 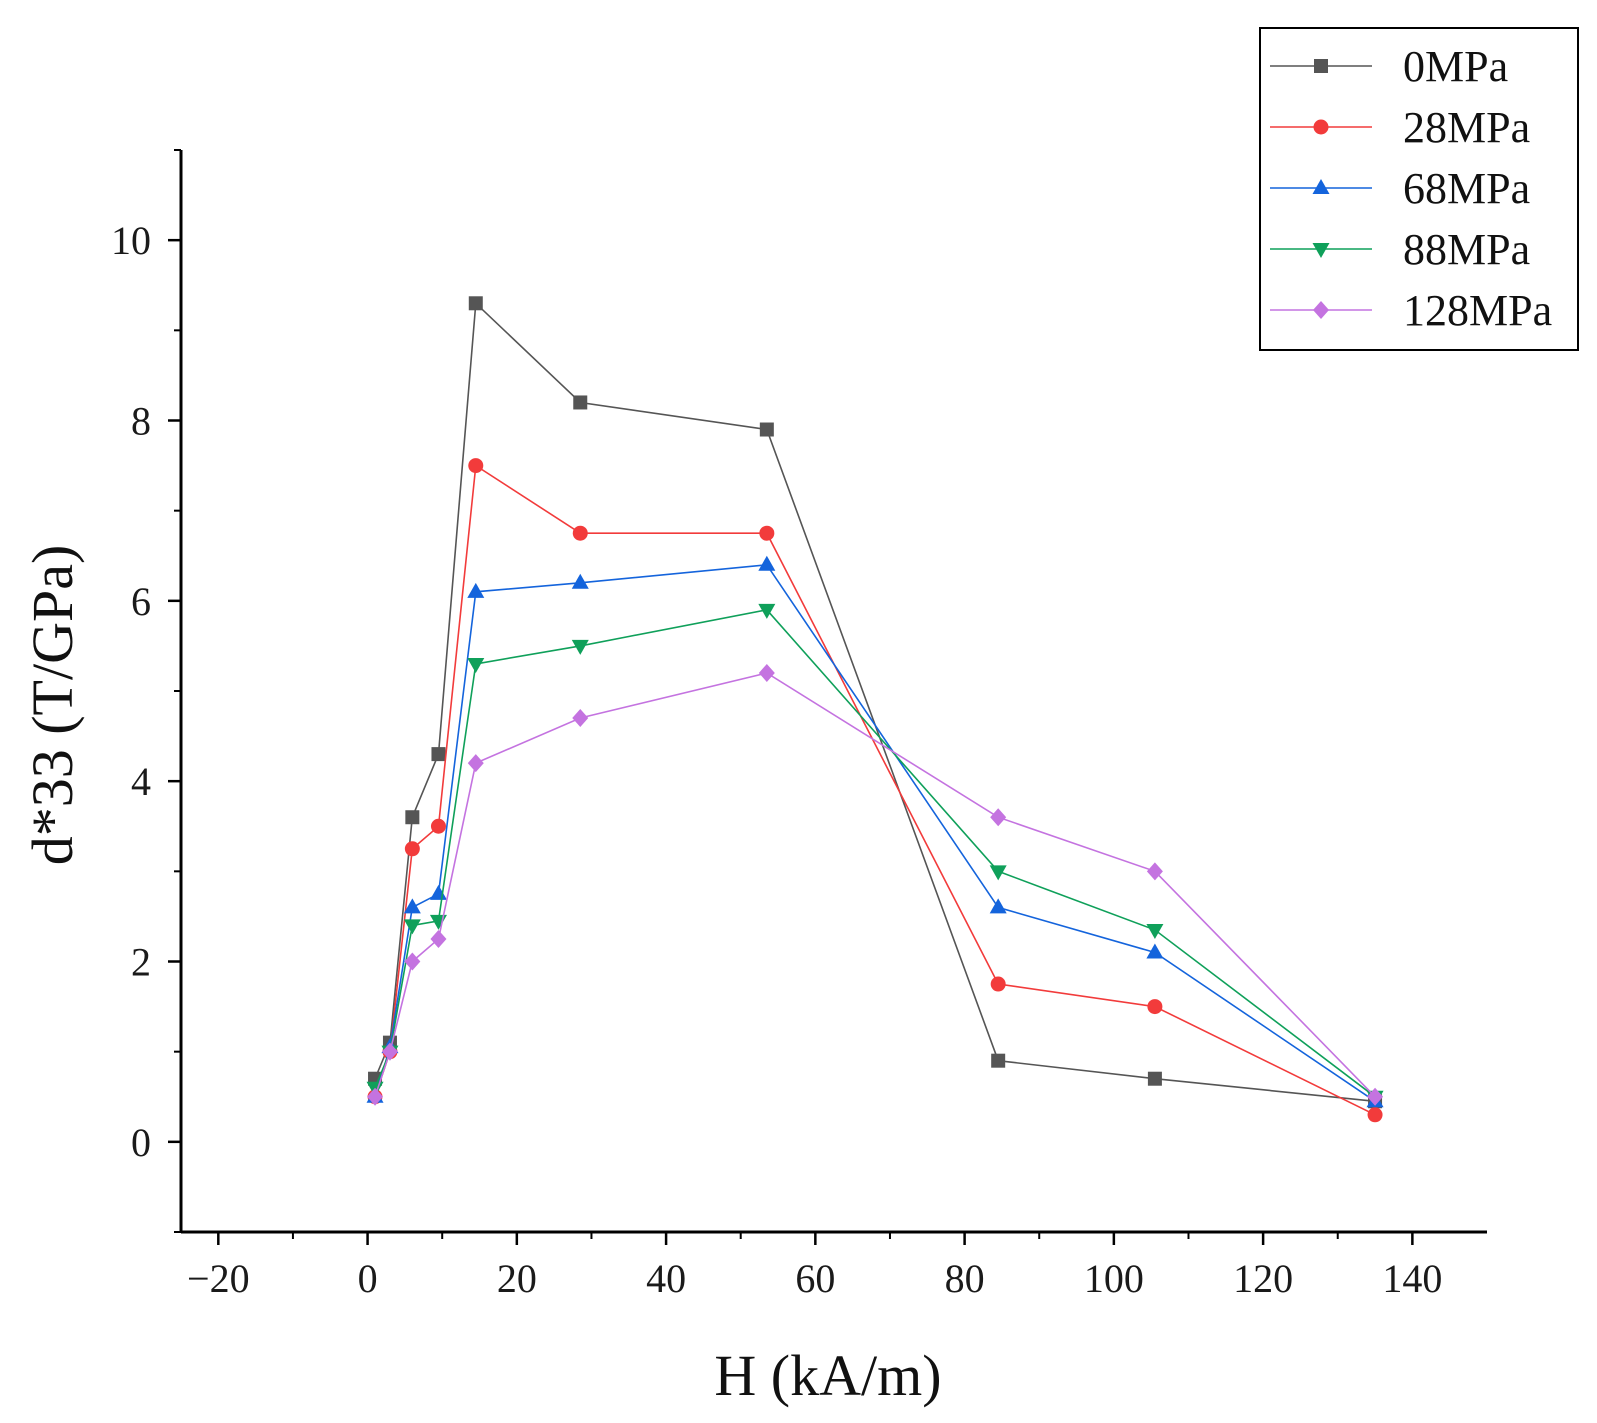 I want to click on legend-item: 28MPa, so click(x=1400, y=127).